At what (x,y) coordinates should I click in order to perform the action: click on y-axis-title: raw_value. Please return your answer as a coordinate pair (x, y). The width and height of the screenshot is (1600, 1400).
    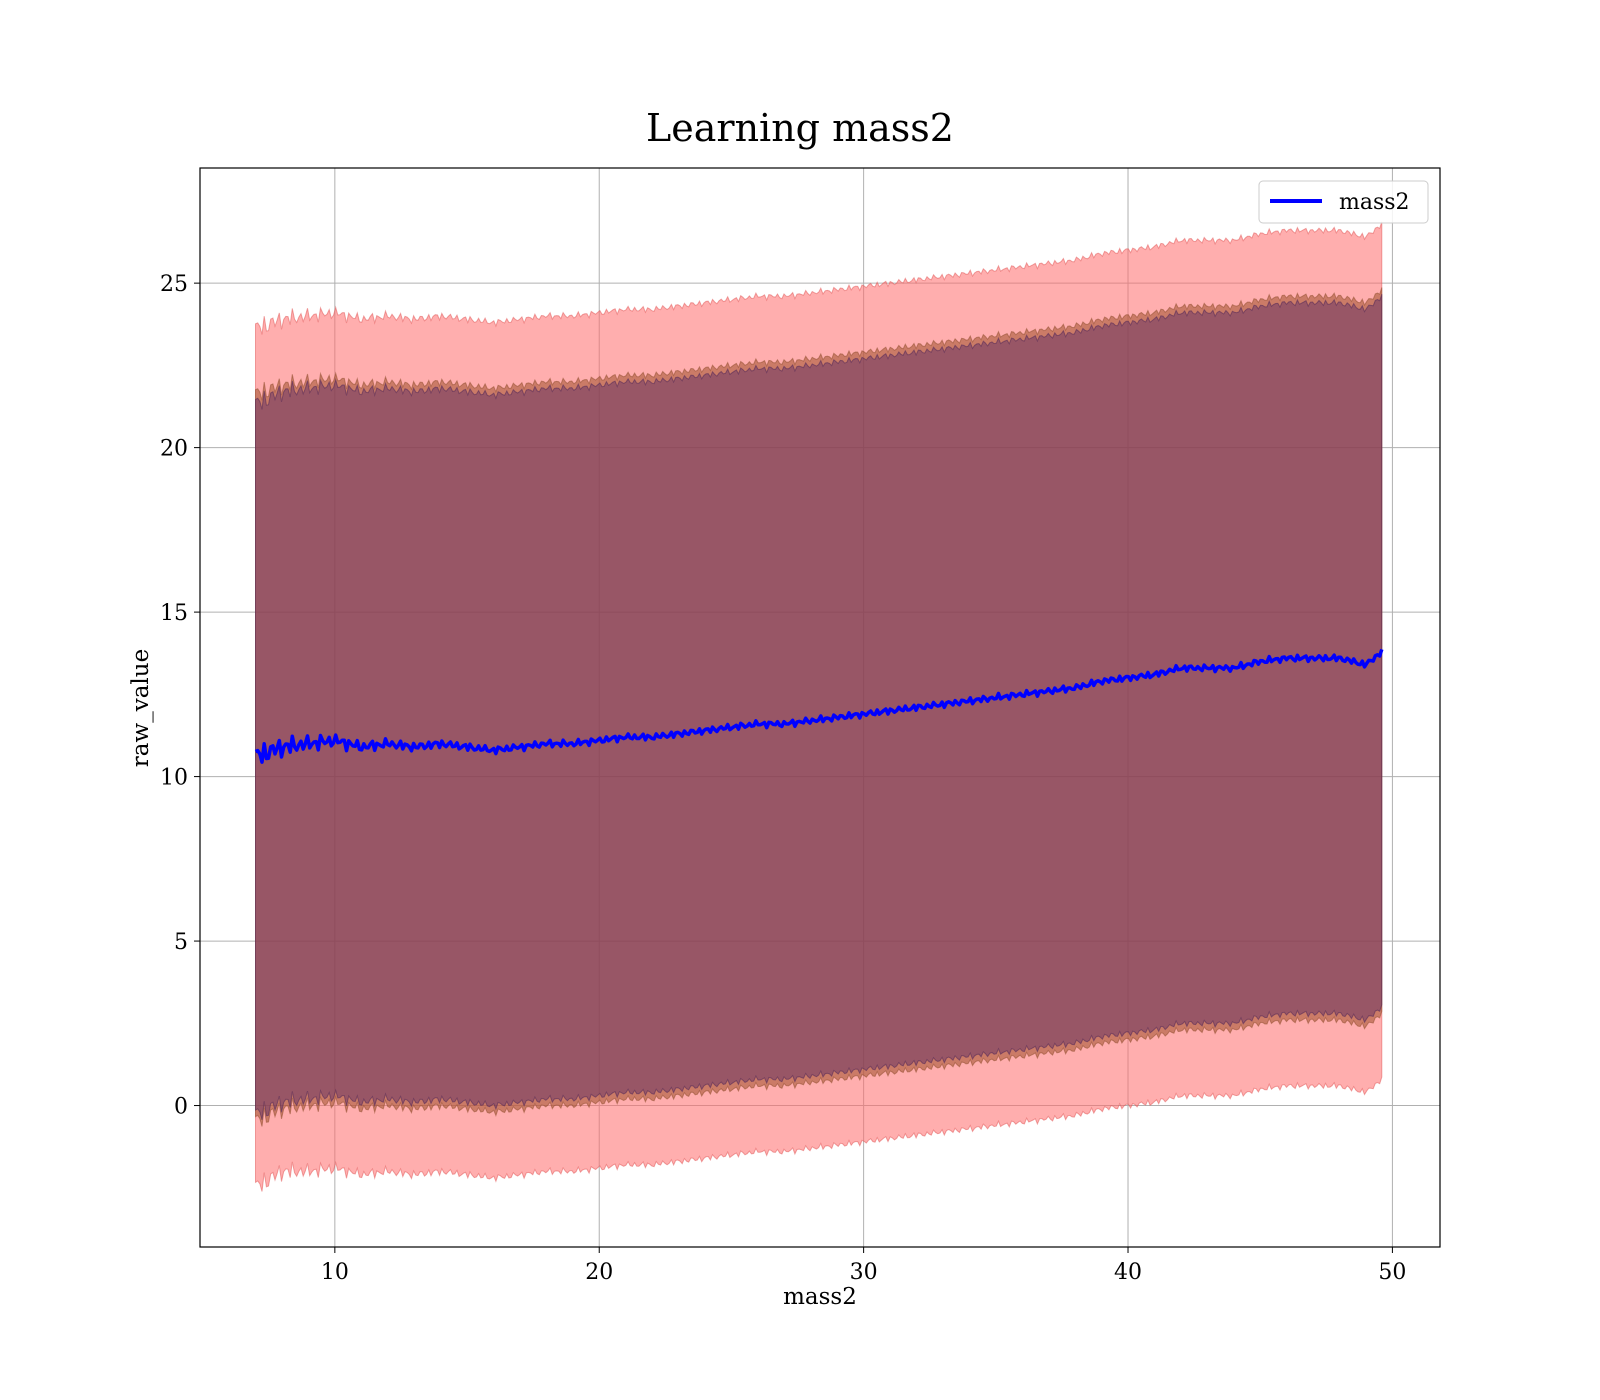
    Looking at the image, I should click on (141, 708).